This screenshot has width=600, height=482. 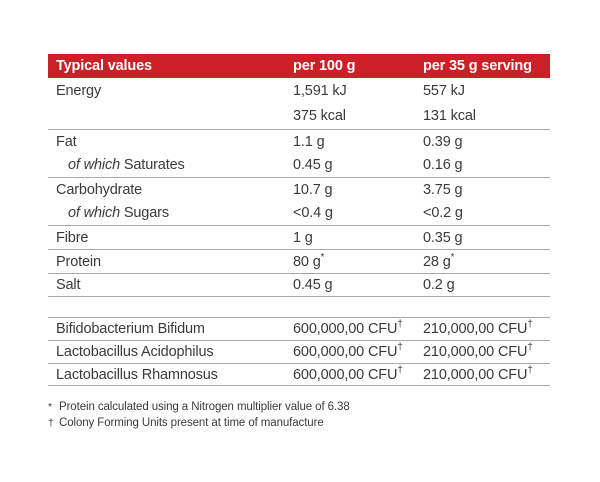 What do you see at coordinates (154, 165) in the screenshot?
I see `row-label-text: Saturates` at bounding box center [154, 165].